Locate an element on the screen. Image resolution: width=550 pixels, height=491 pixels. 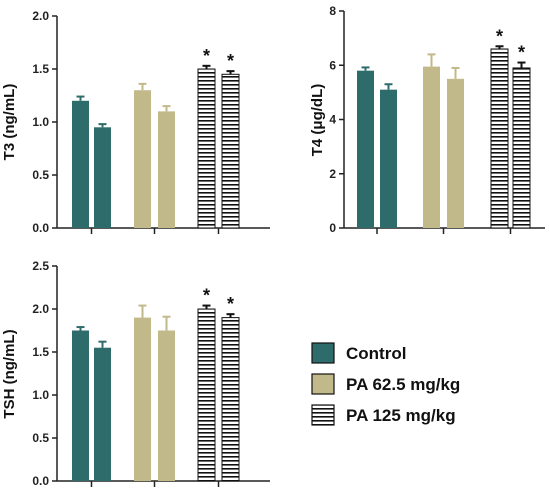
legend-label: PA 125 mg/kg is located at coordinates (401, 415).